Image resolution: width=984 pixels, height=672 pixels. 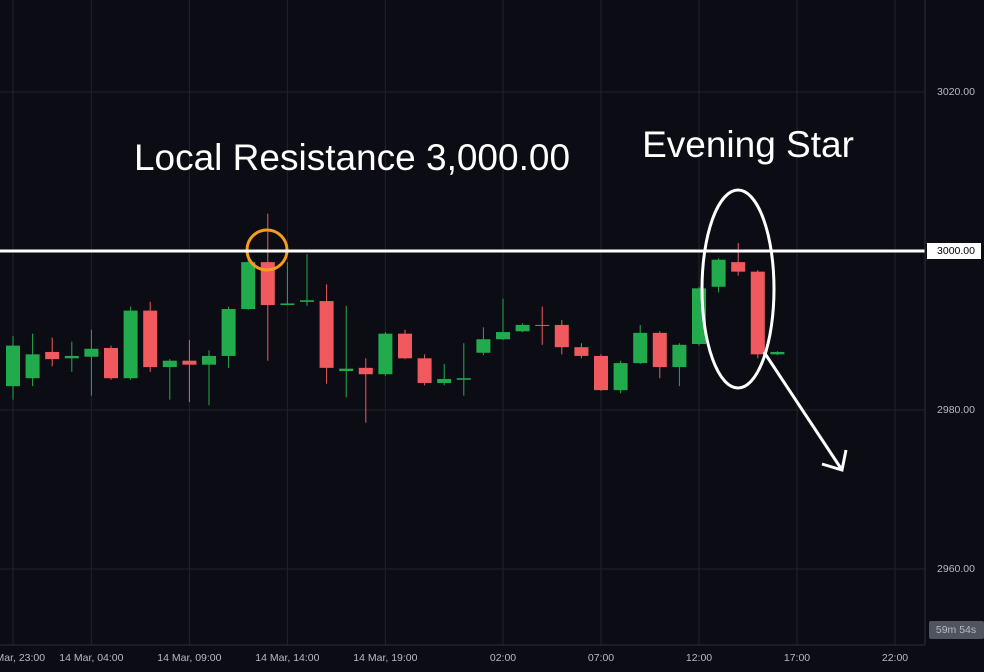 I want to click on x-tick-label: 14 Mar, 14:00, so click(x=287, y=658).